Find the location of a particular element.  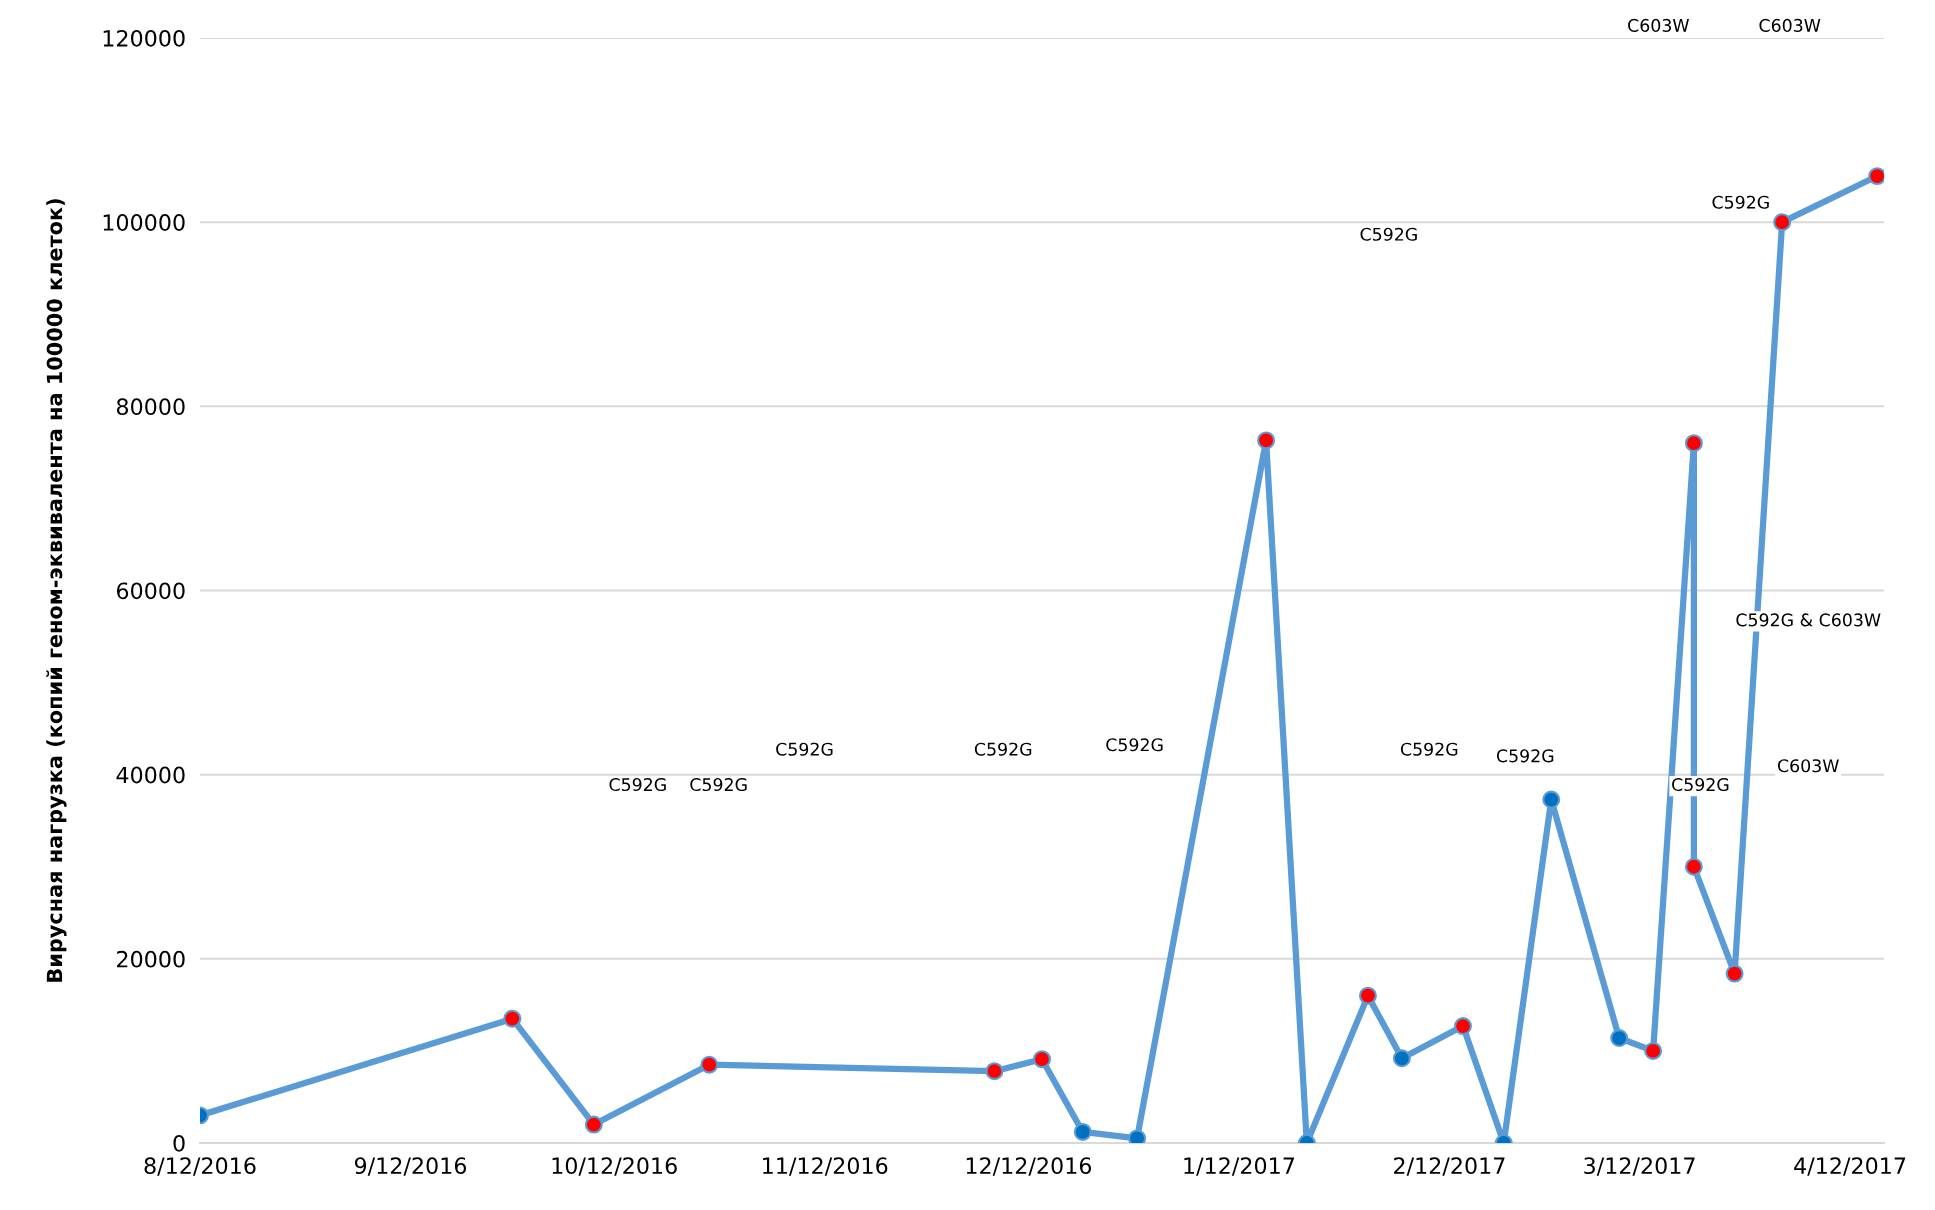

y-tick-label: 60000 is located at coordinates (150, 591).